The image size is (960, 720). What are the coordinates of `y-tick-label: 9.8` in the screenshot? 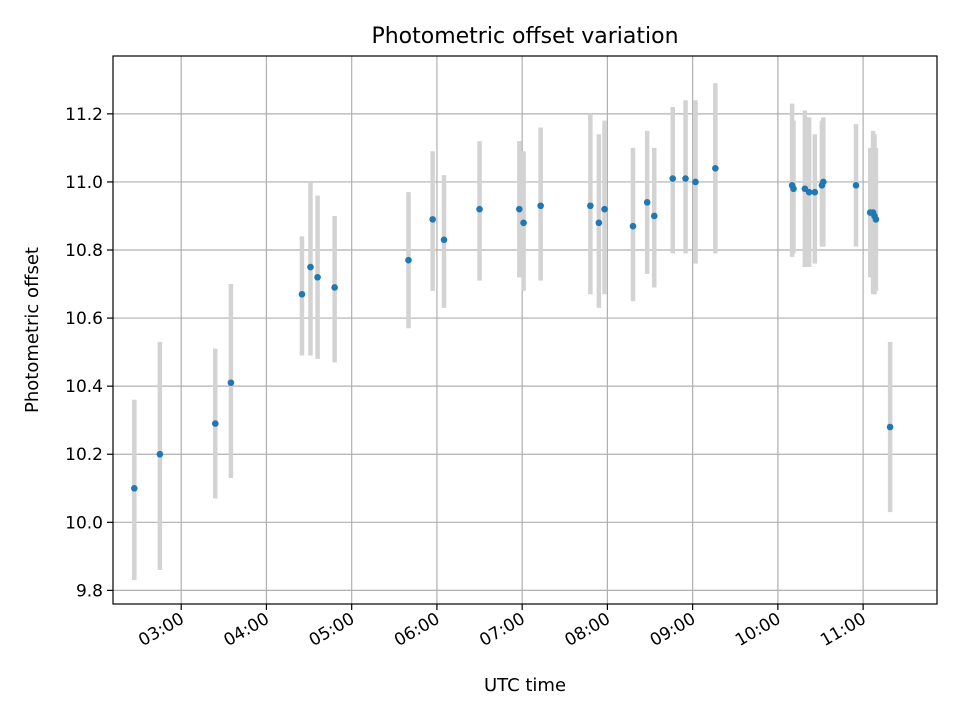 It's located at (89, 591).